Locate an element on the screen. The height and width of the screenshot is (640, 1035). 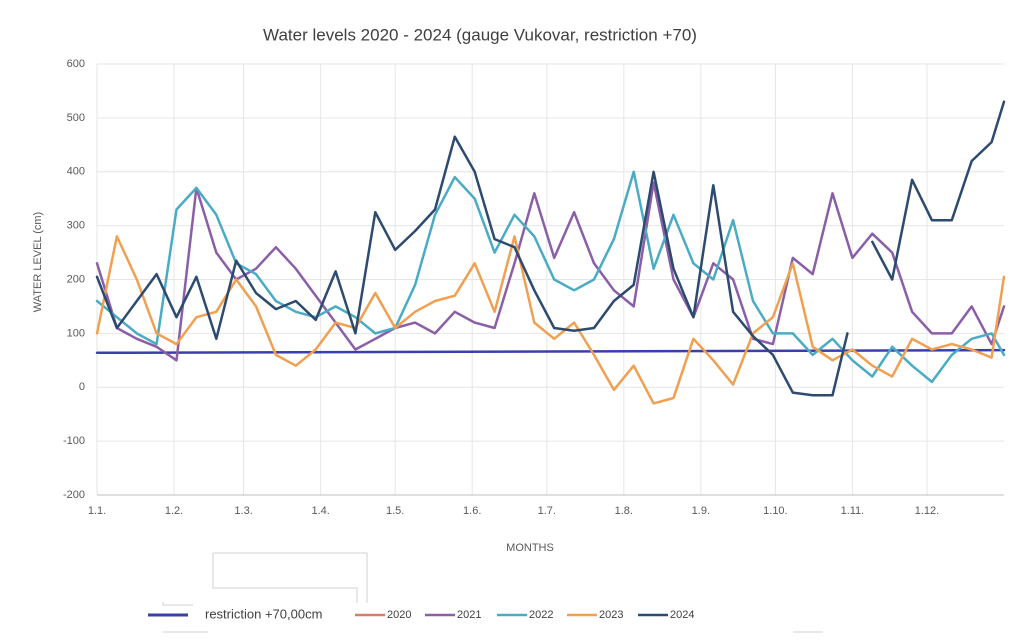
x-tick-label: 1.3. is located at coordinates (243, 511).